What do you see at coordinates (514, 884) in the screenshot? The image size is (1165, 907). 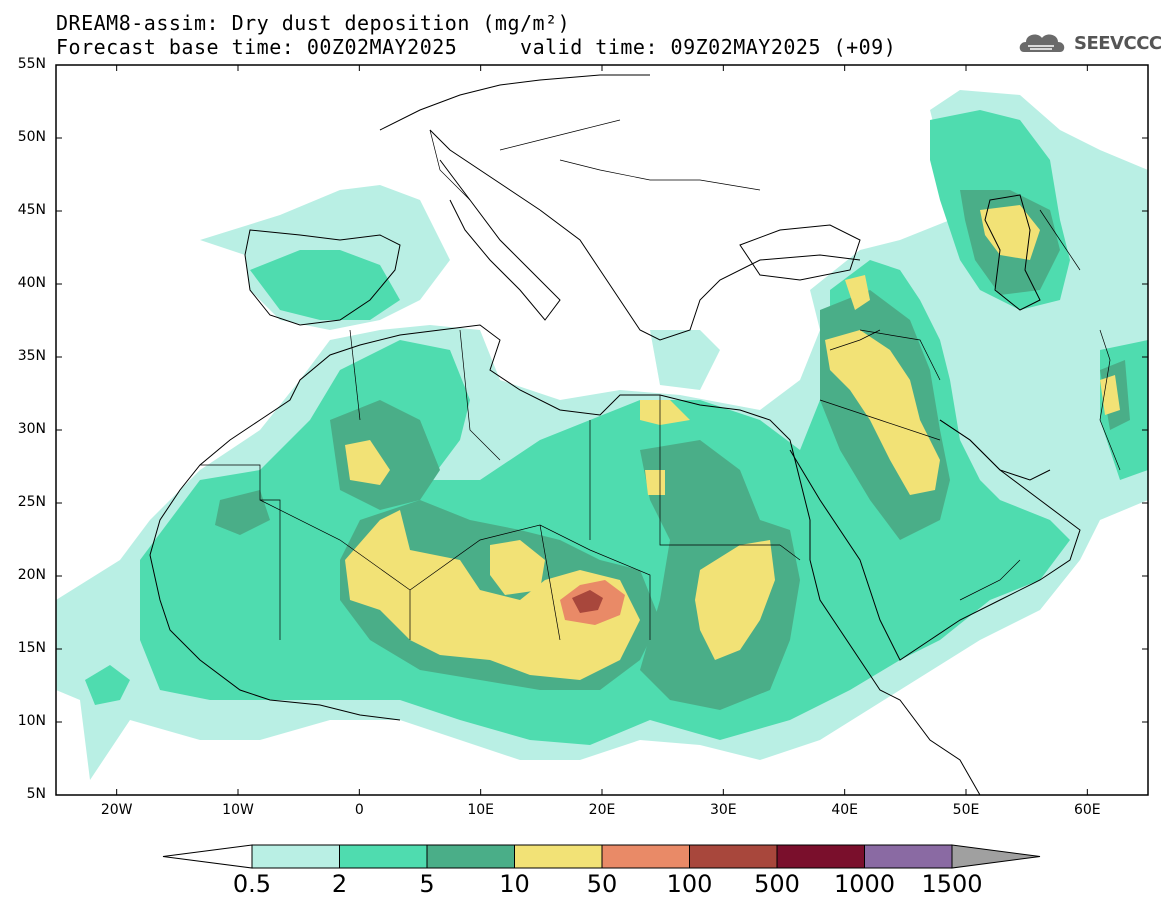 I see `colorbar-label-10: 10` at bounding box center [514, 884].